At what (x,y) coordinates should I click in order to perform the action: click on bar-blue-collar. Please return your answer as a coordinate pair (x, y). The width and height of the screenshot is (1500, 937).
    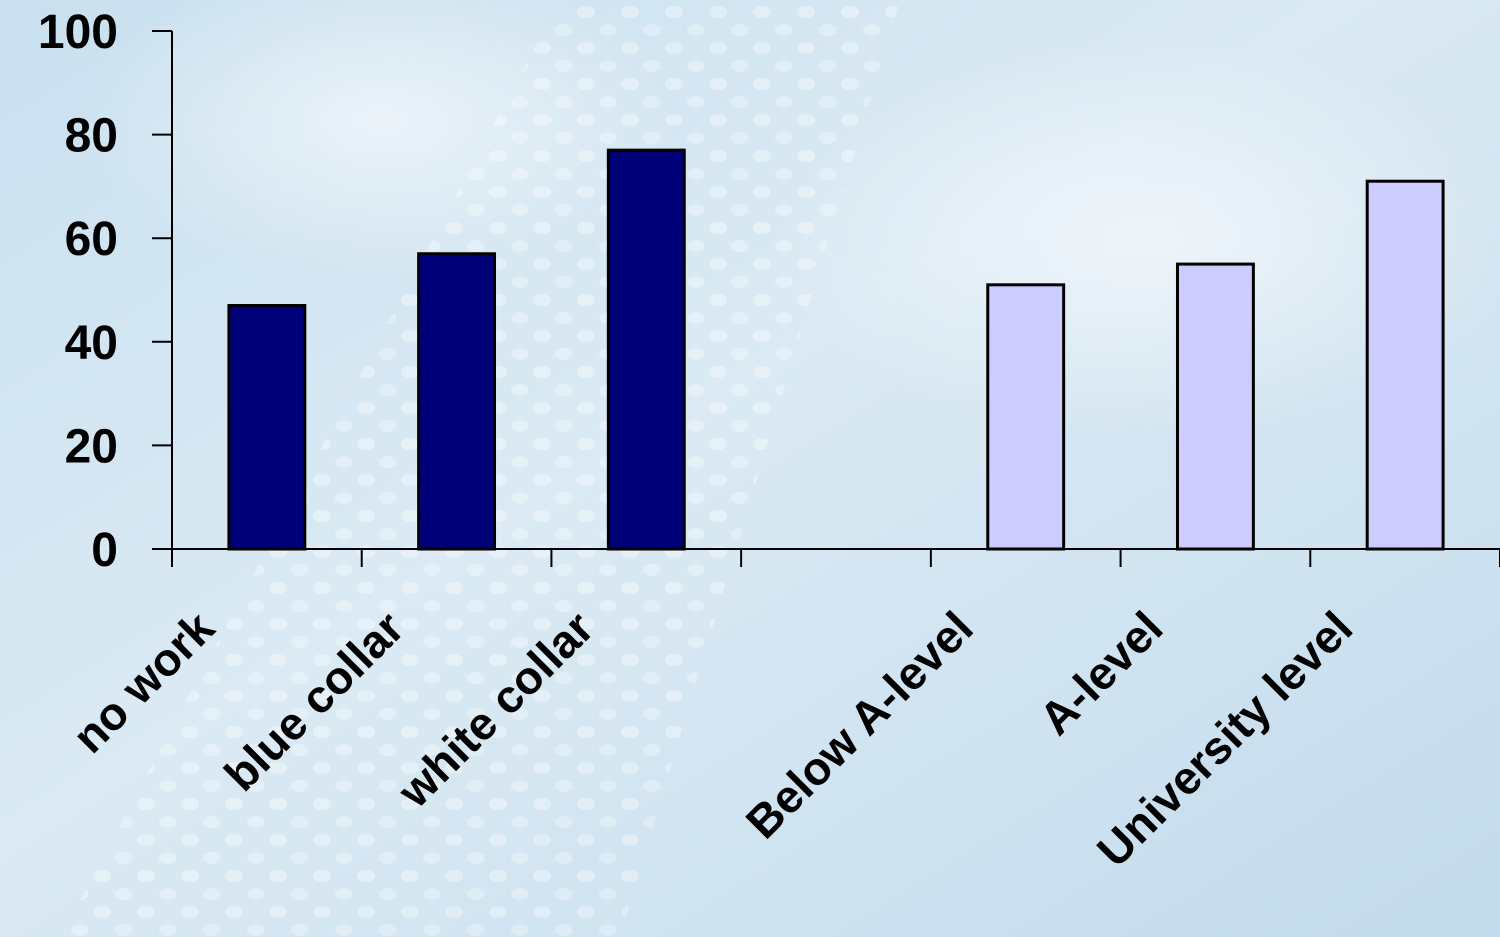
    Looking at the image, I should click on (457, 401).